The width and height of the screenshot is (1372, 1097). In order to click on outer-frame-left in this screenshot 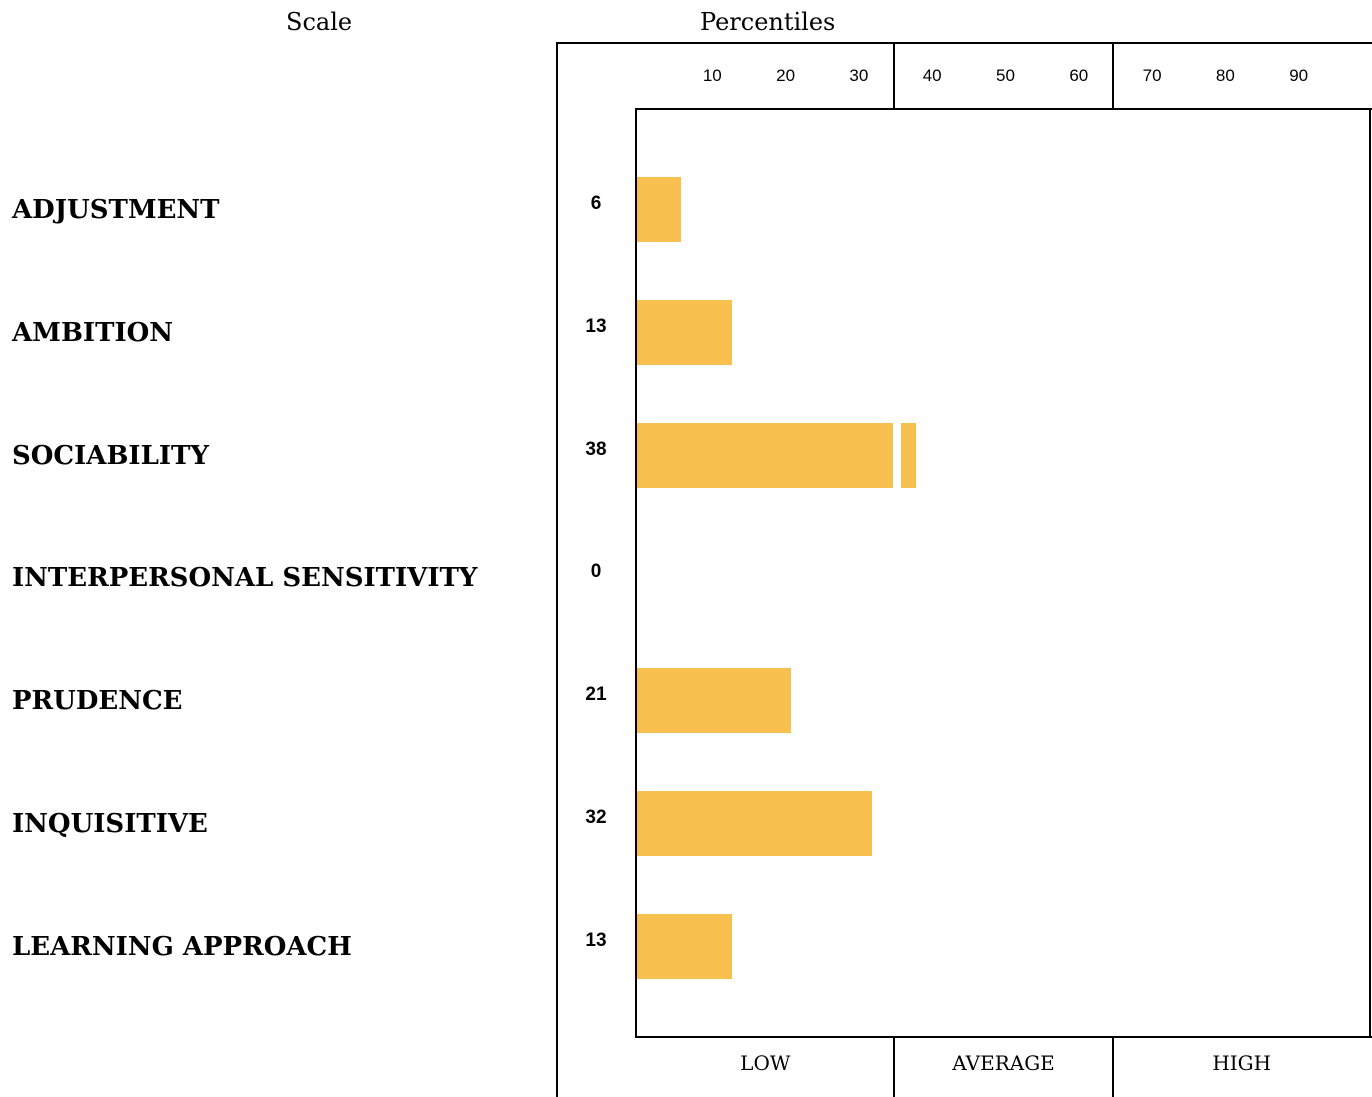, I will do `click(557, 569)`.